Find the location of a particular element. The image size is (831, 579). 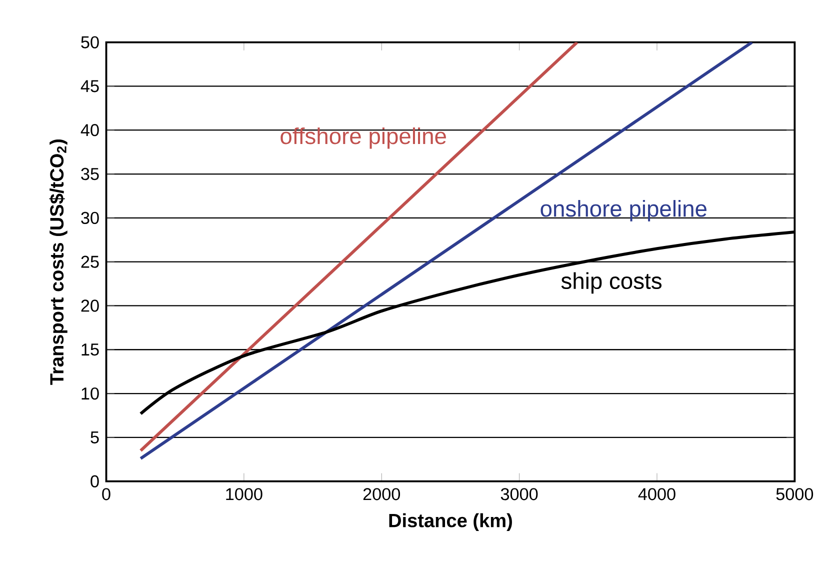

y-tick-label: 30 is located at coordinates (90, 218).